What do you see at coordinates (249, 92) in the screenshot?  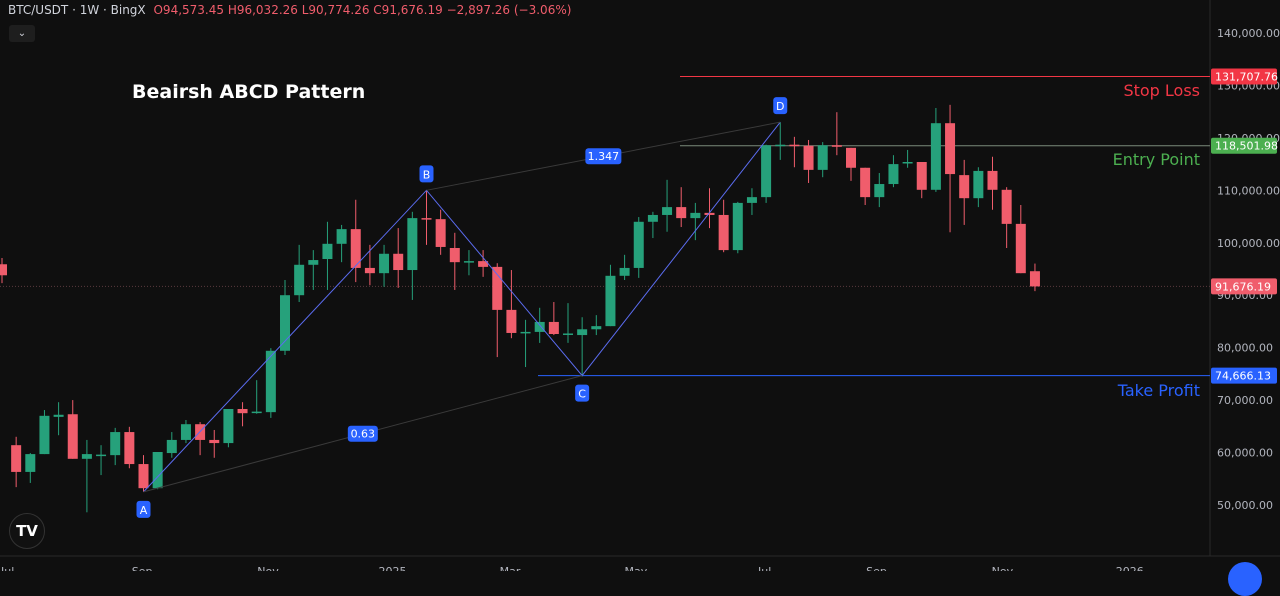 I see `pattern-title: Beairsh ABCD Pattern` at bounding box center [249, 92].